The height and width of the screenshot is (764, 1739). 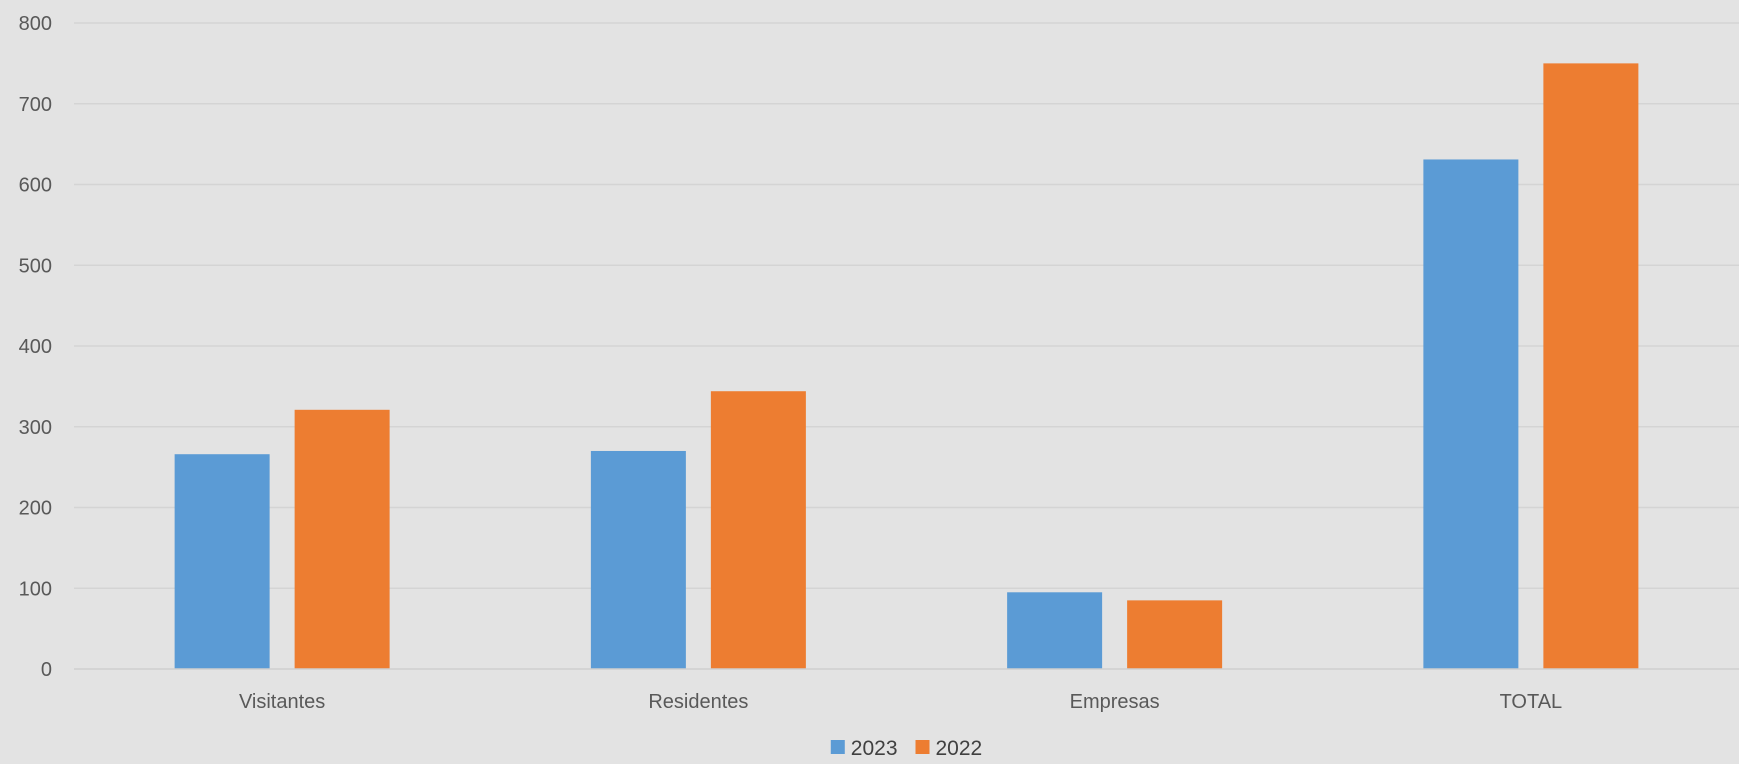 What do you see at coordinates (1115, 702) in the screenshot?
I see `x-tick-label: Empresas` at bounding box center [1115, 702].